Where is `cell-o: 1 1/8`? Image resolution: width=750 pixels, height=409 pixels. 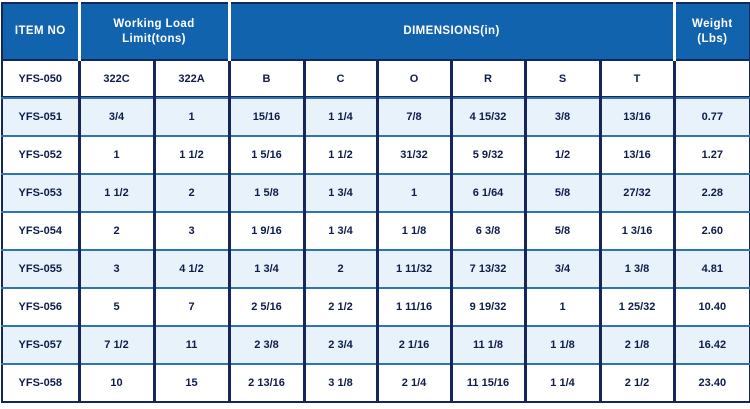
cell-o: 1 1/8 is located at coordinates (415, 231).